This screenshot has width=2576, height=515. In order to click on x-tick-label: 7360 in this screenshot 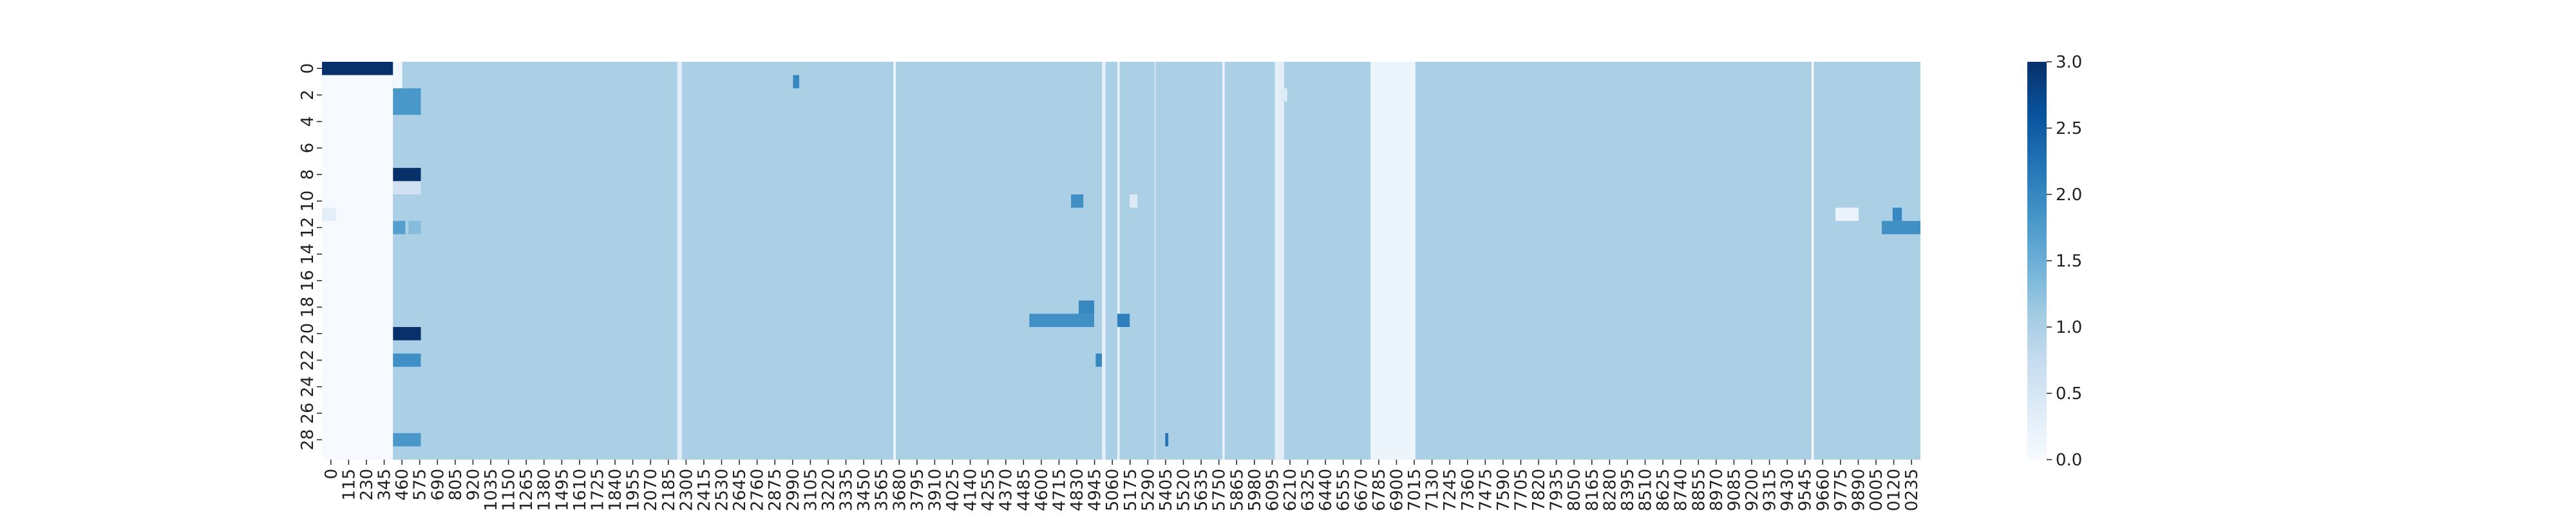, I will do `click(1469, 490)`.